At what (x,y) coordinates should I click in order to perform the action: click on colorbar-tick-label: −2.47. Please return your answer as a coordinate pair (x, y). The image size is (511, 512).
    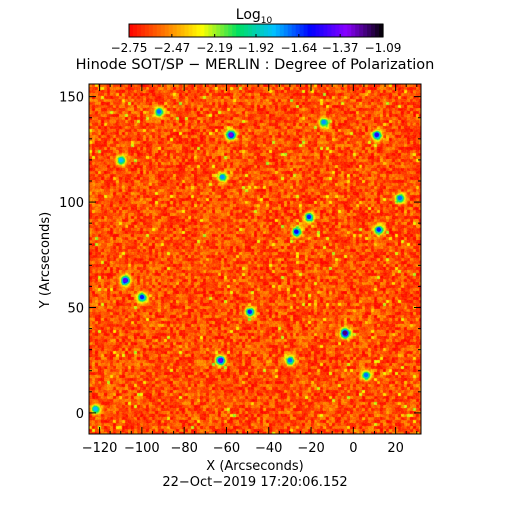
    Looking at the image, I should click on (171, 48).